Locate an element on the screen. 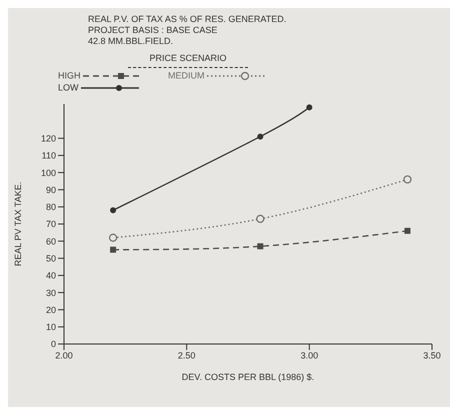  chart-subtitle: PROJECT BASIS : BASE CASE 42.8 MM.BBL.FIELD. is located at coordinates (153, 36).